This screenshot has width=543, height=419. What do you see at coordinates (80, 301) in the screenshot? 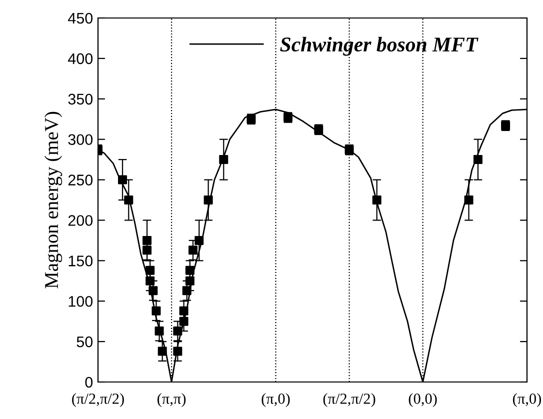
I see `y-tick-label: 100` at bounding box center [80, 301].